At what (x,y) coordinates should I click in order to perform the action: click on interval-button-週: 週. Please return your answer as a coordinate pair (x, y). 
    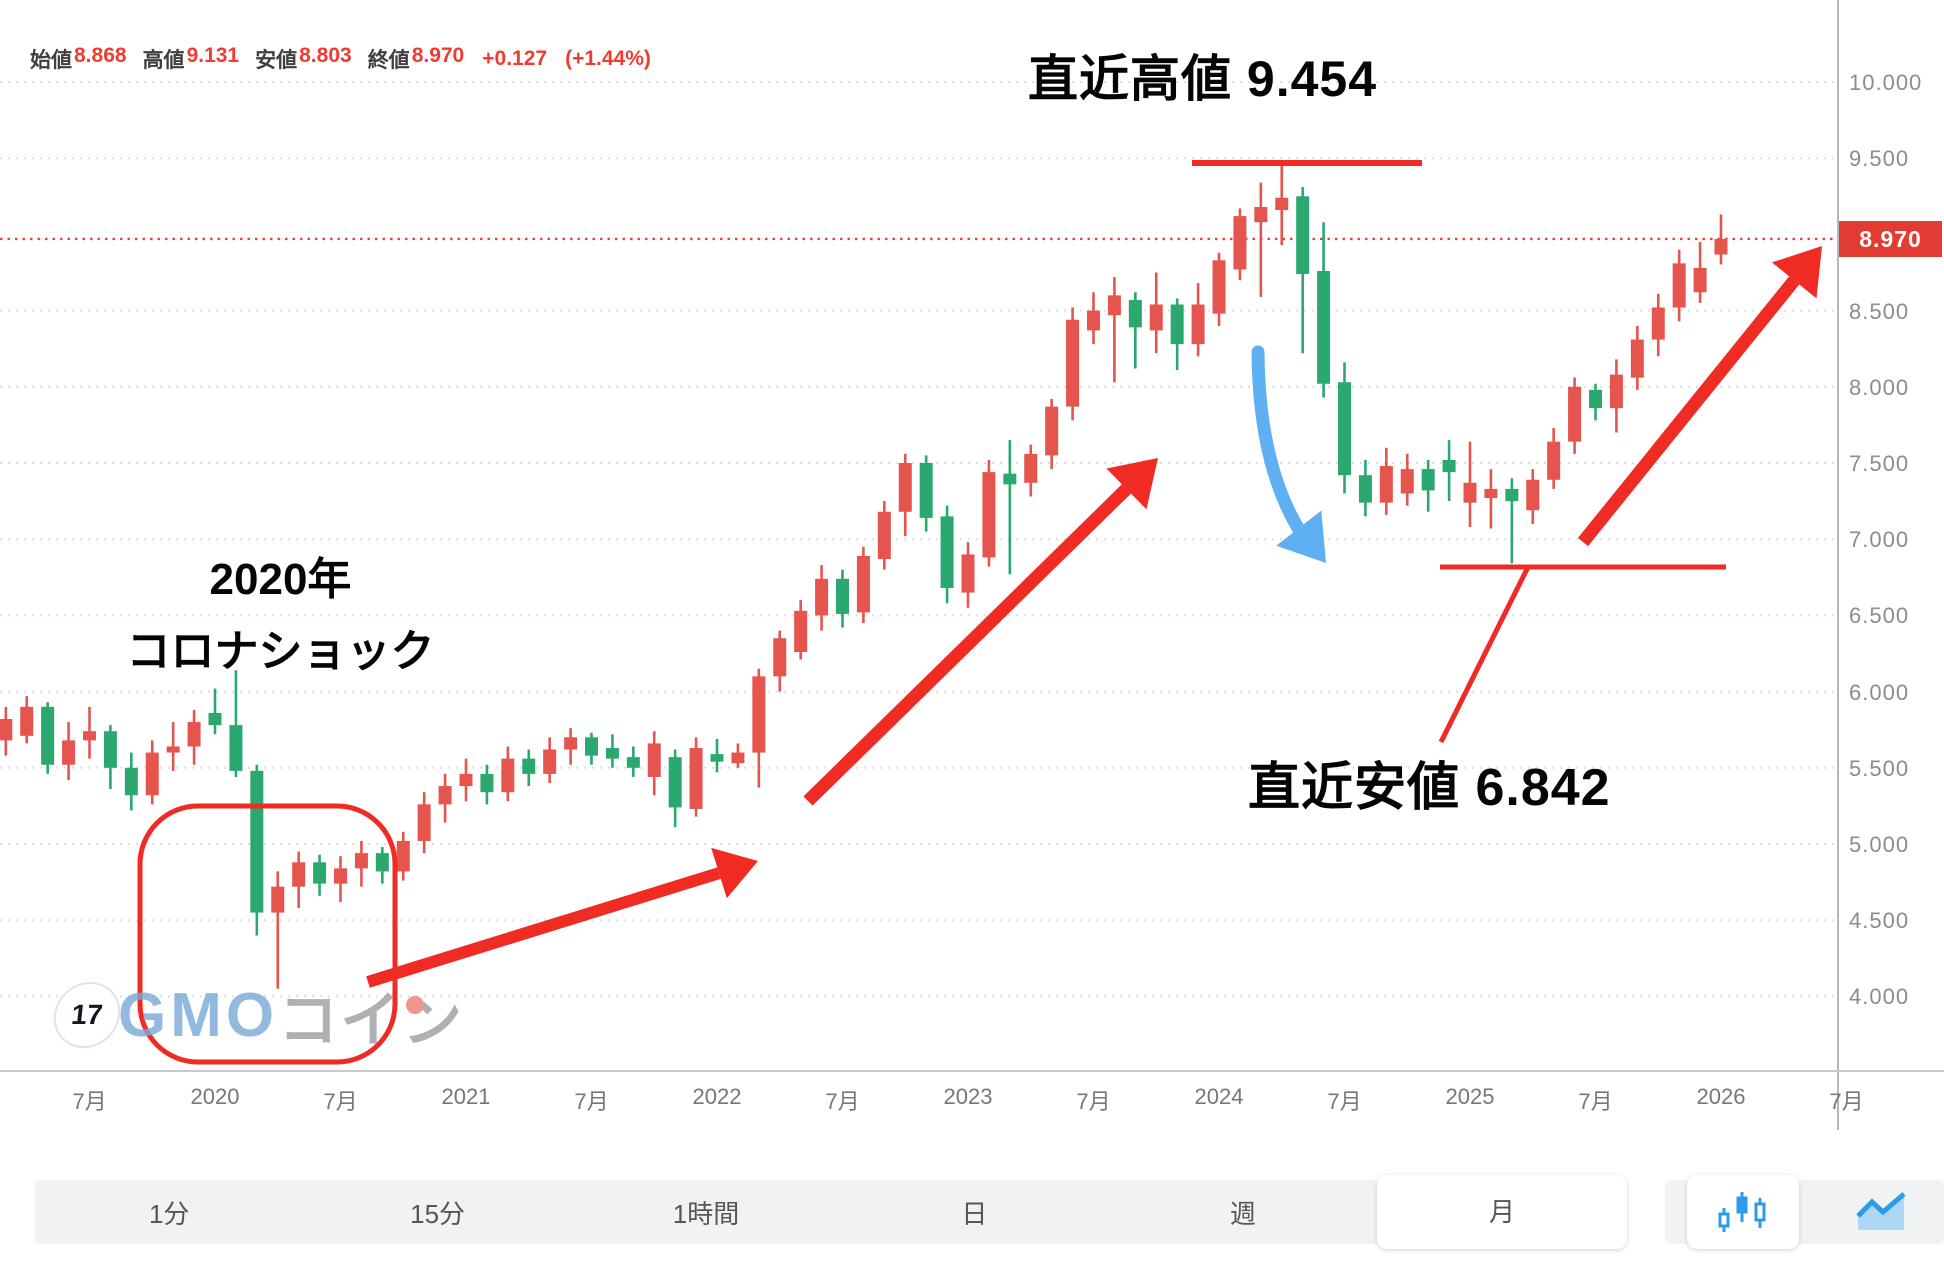
    Looking at the image, I should click on (1242, 1213).